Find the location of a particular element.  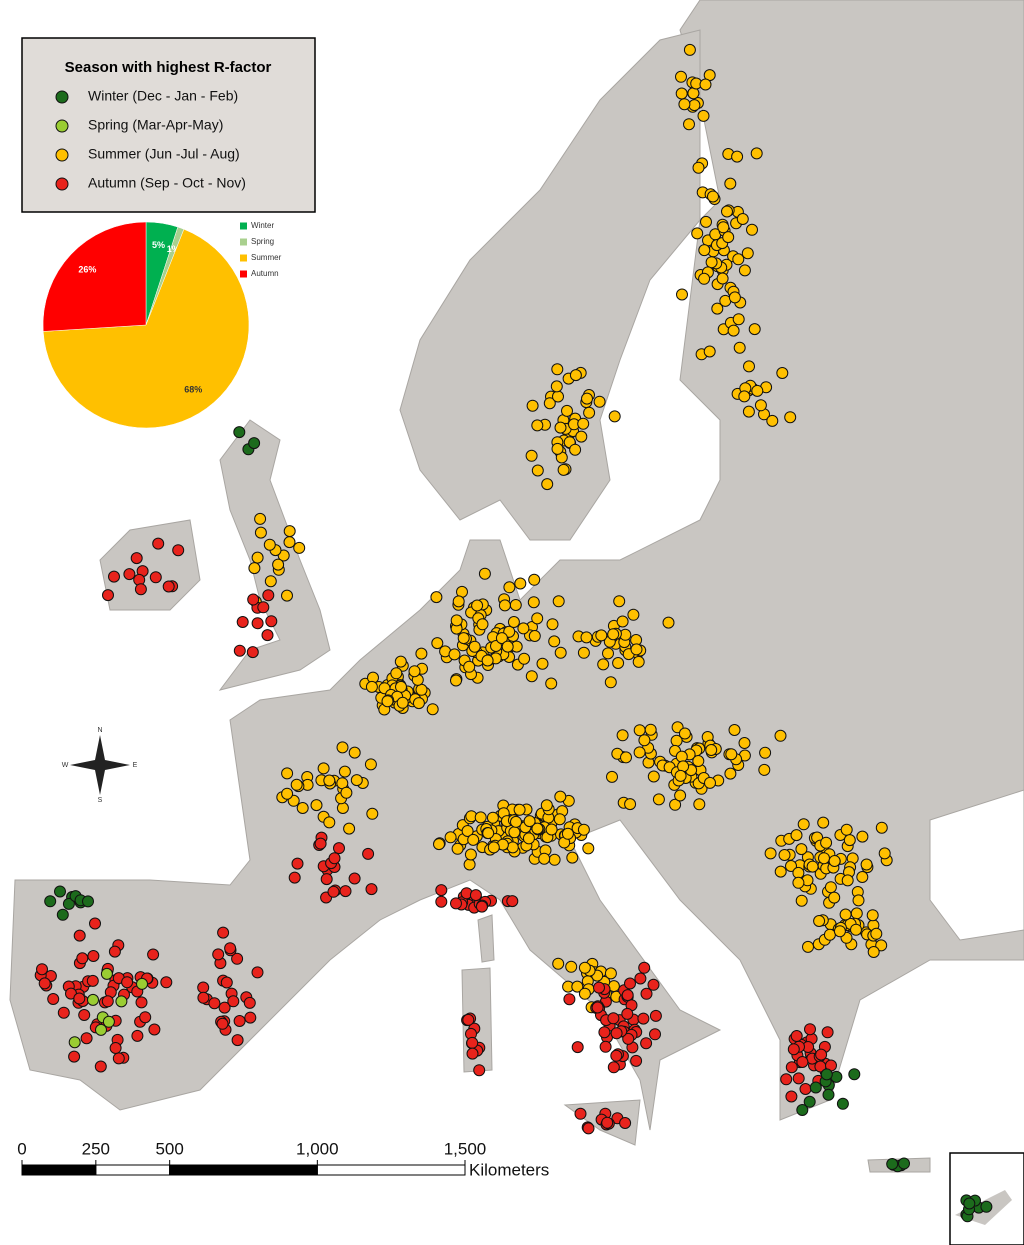

legend-marker is located at coordinates (62, 97).